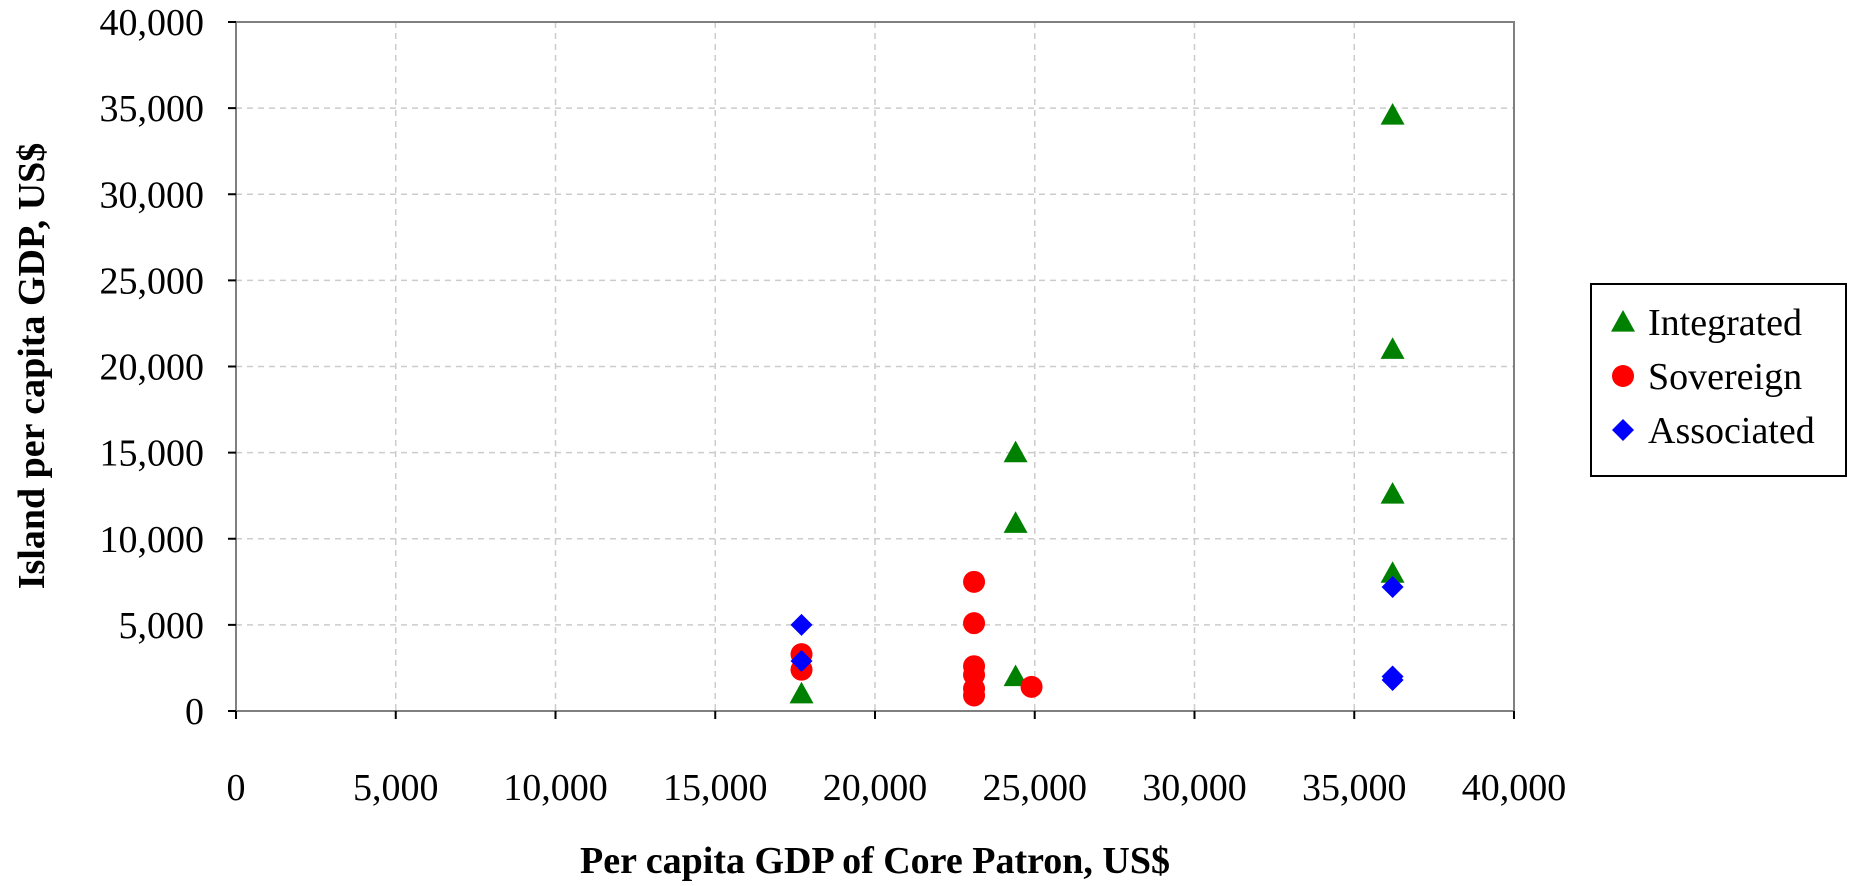 This screenshot has height=886, width=1854. Describe the element at coordinates (875, 788) in the screenshot. I see `x-tick-label: 20,000` at that location.